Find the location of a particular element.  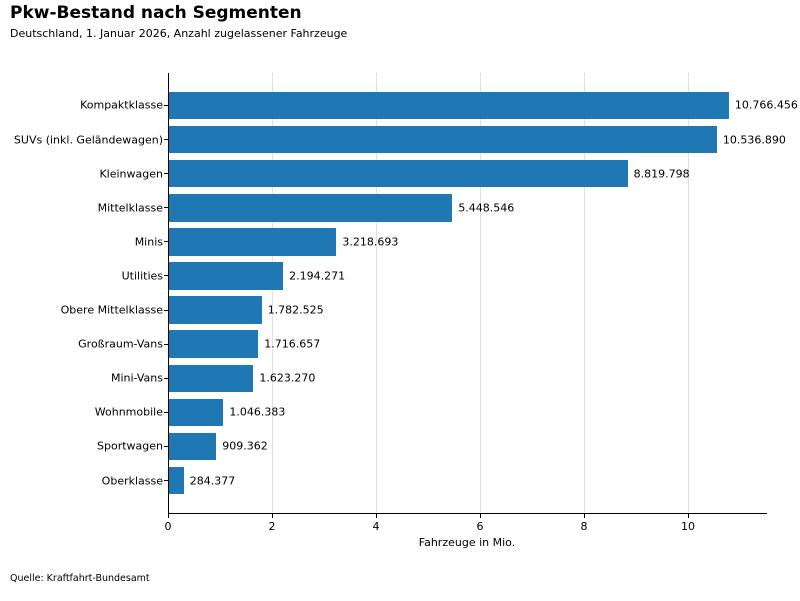

x-tick-label: 0 is located at coordinates (168, 526).